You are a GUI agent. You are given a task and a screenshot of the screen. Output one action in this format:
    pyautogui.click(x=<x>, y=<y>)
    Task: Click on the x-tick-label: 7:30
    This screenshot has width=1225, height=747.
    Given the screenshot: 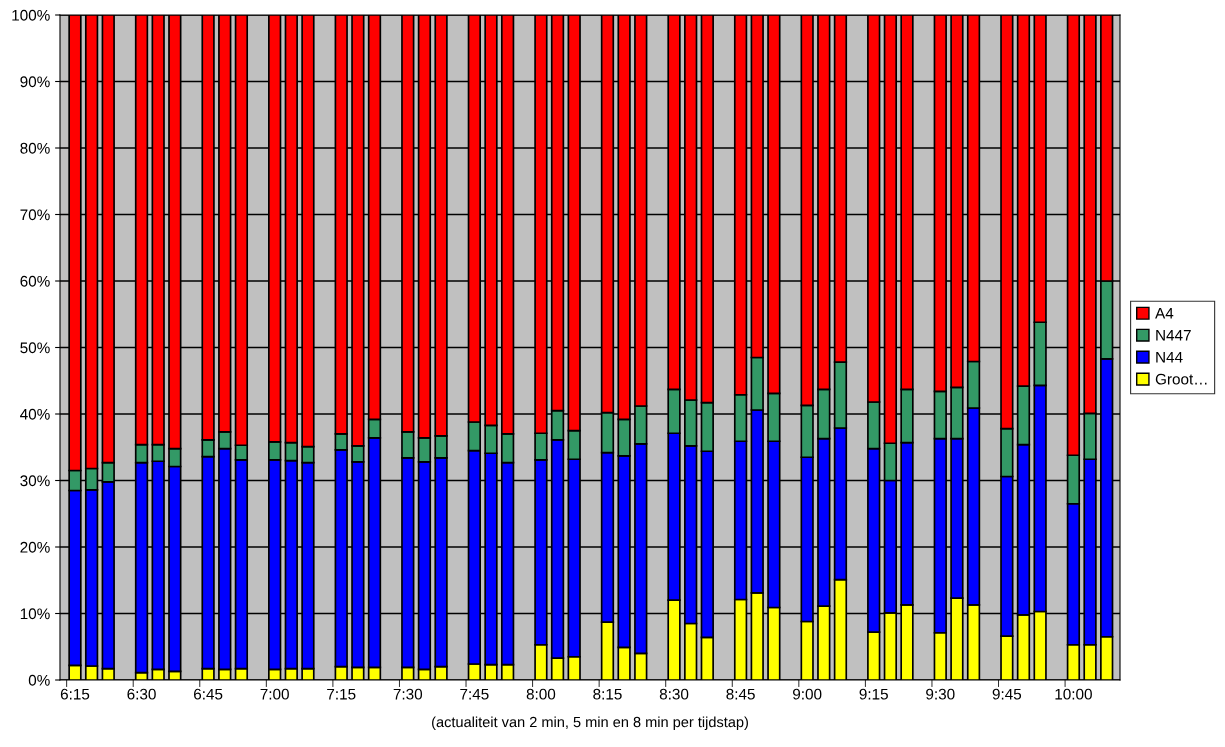 What is the action you would take?
    pyautogui.click(x=408, y=694)
    